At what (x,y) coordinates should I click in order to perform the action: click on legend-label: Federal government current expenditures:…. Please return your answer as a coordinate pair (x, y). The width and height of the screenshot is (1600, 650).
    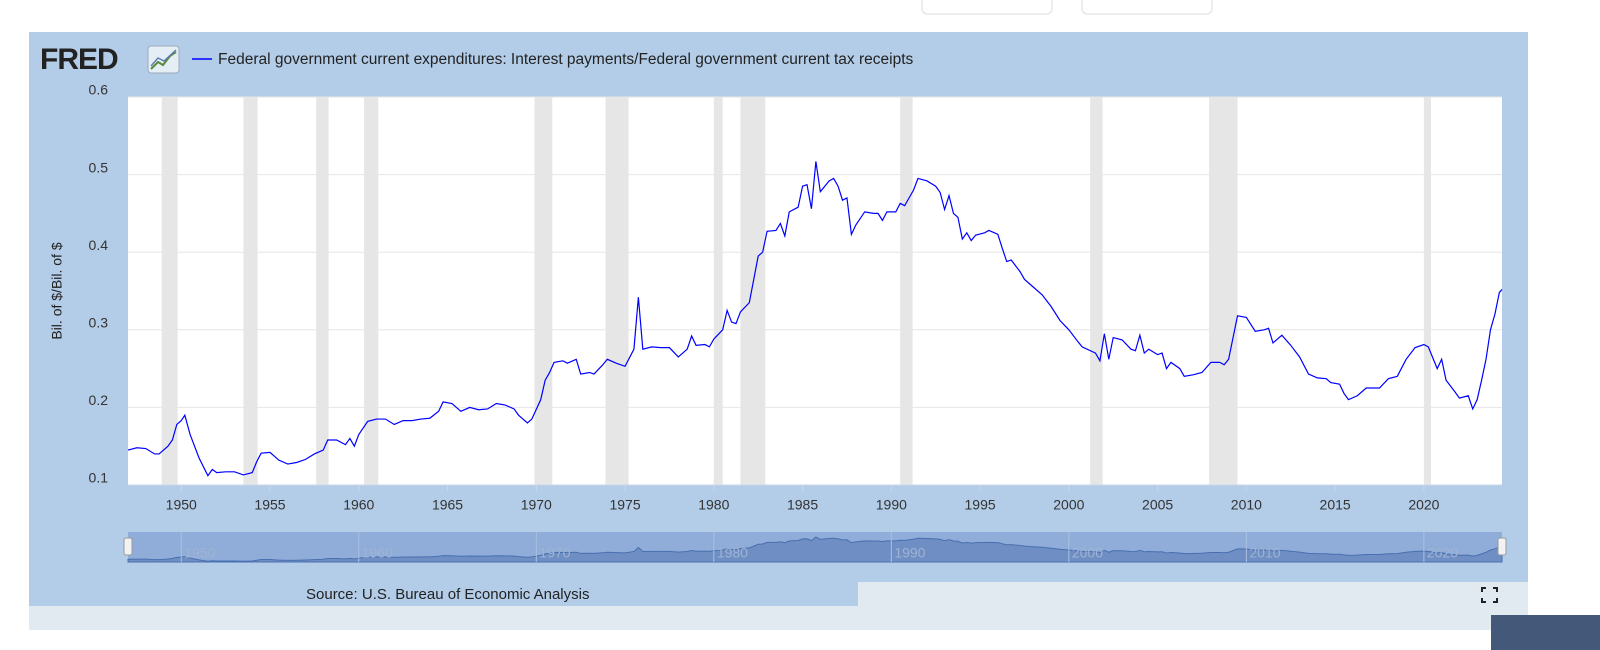
    Looking at the image, I should click on (566, 59).